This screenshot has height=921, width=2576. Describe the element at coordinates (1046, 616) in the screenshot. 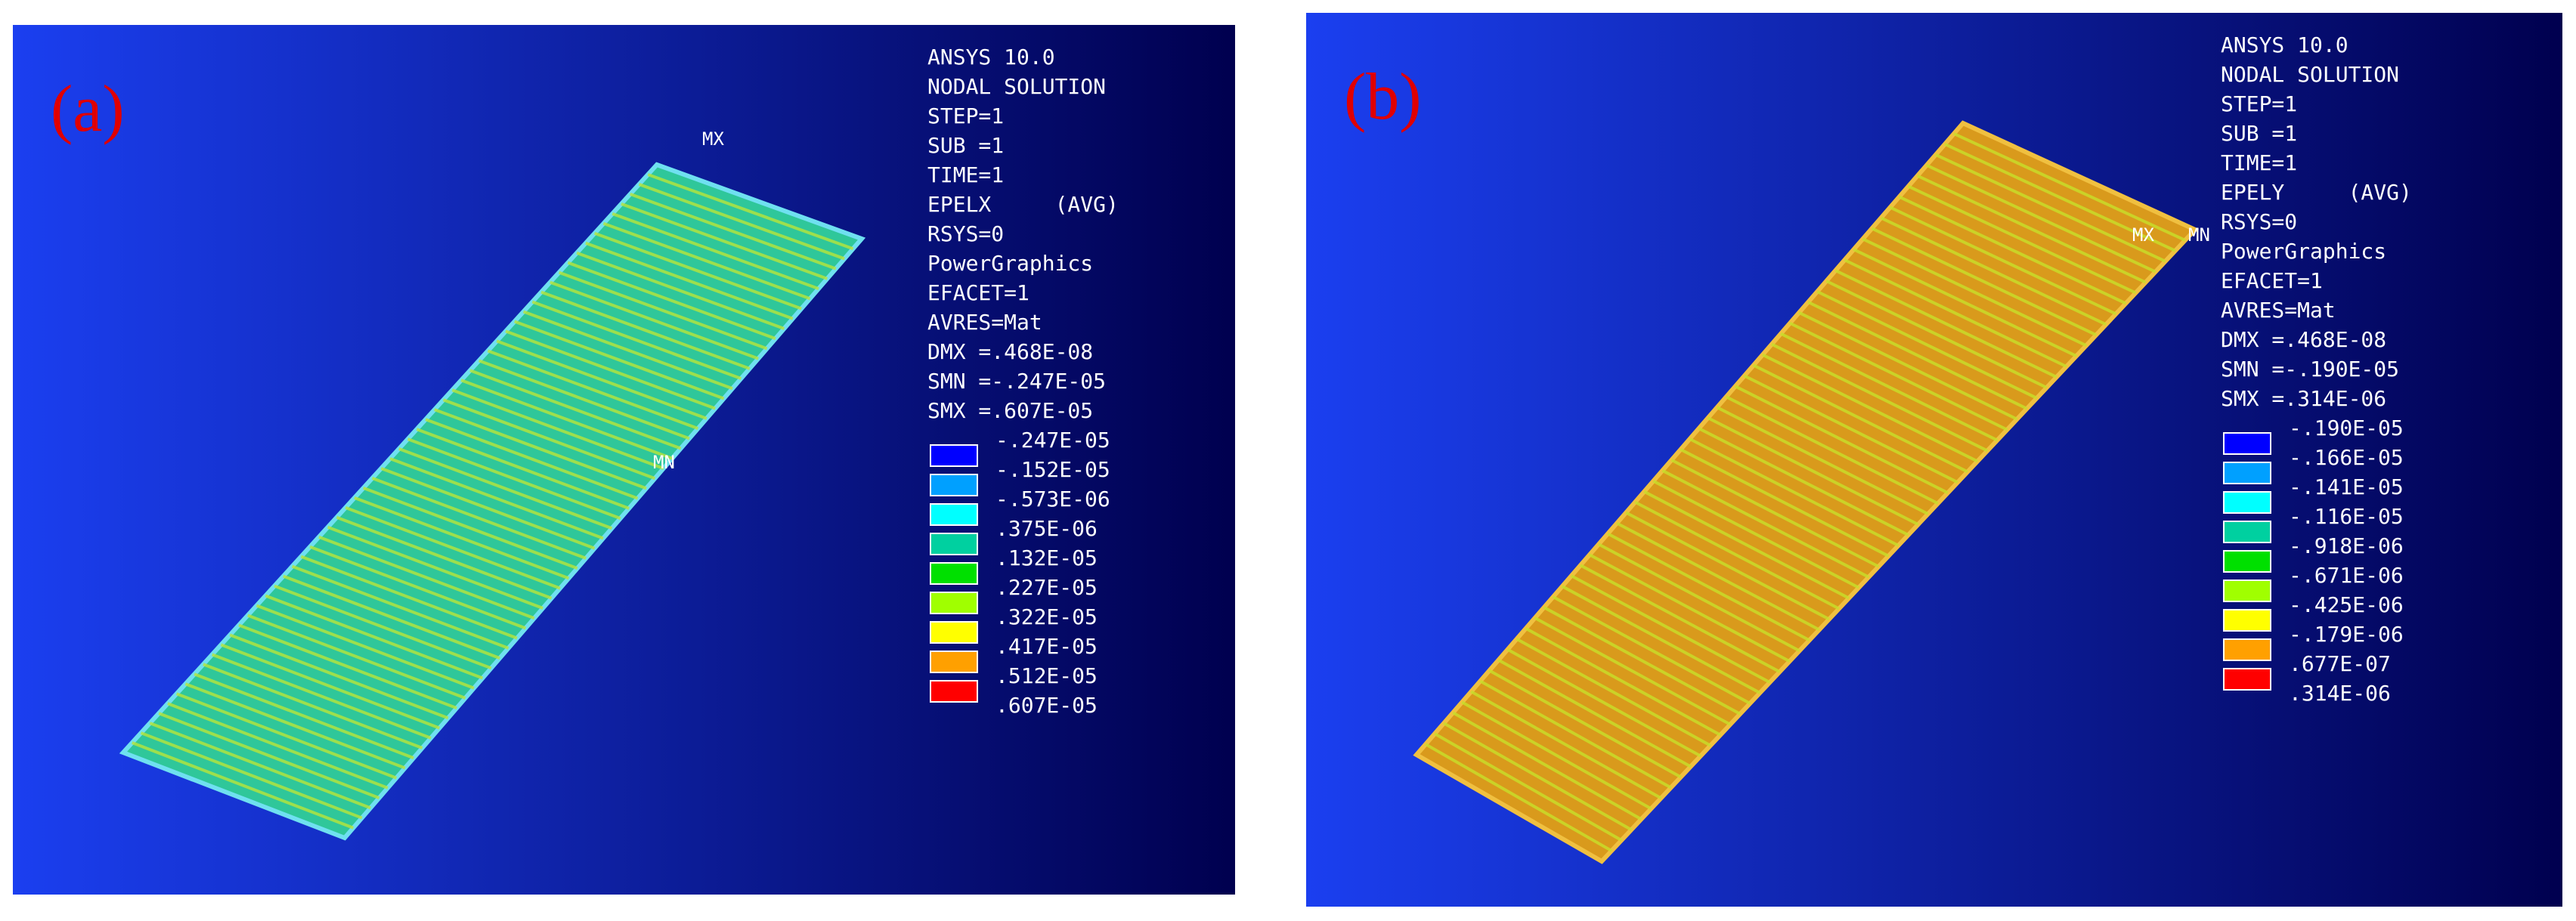

I see `legend-value: .322E-05` at that location.